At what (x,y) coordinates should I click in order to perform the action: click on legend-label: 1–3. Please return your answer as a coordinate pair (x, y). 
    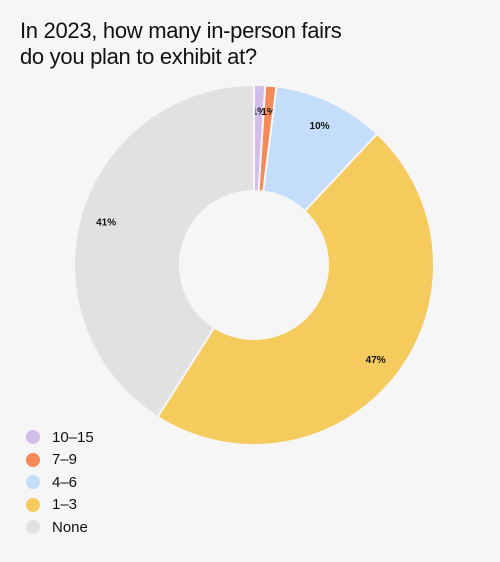
    Looking at the image, I should click on (65, 505).